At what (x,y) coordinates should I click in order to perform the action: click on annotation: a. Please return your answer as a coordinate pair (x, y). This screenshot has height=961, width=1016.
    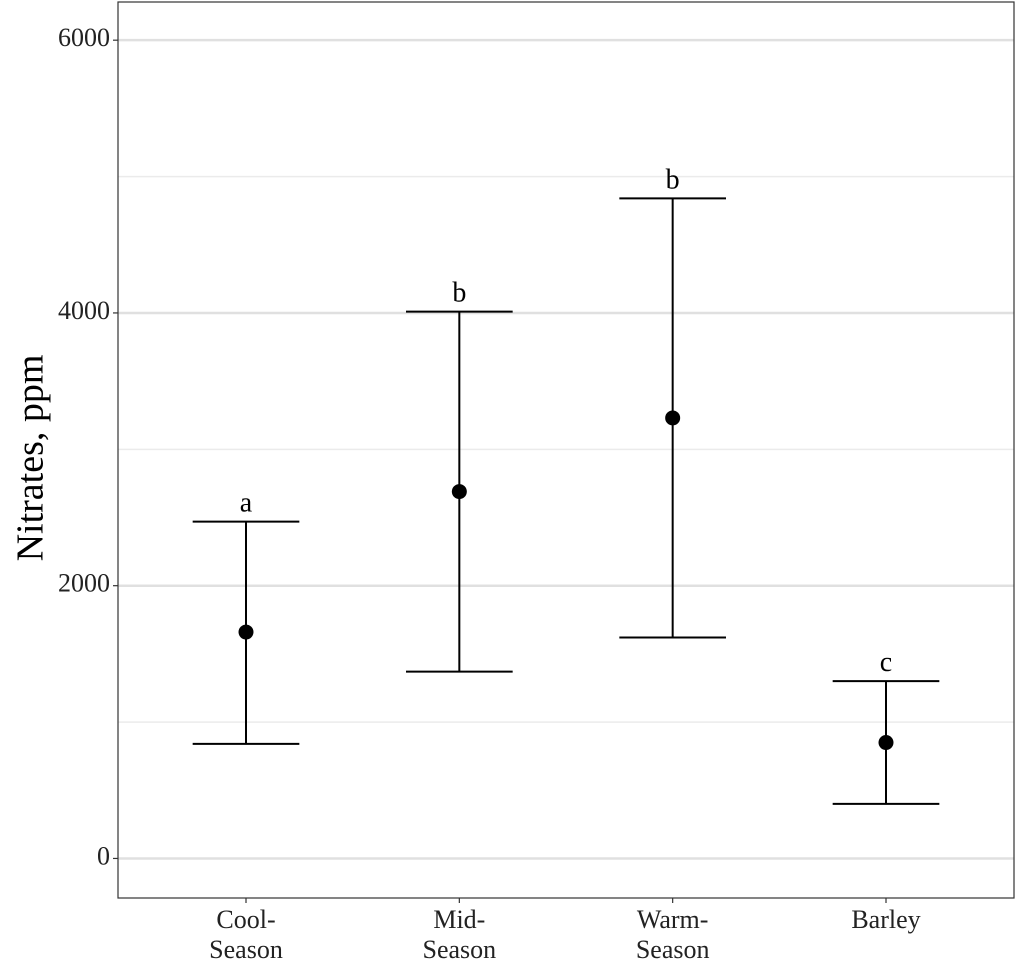
    Looking at the image, I should click on (246, 503).